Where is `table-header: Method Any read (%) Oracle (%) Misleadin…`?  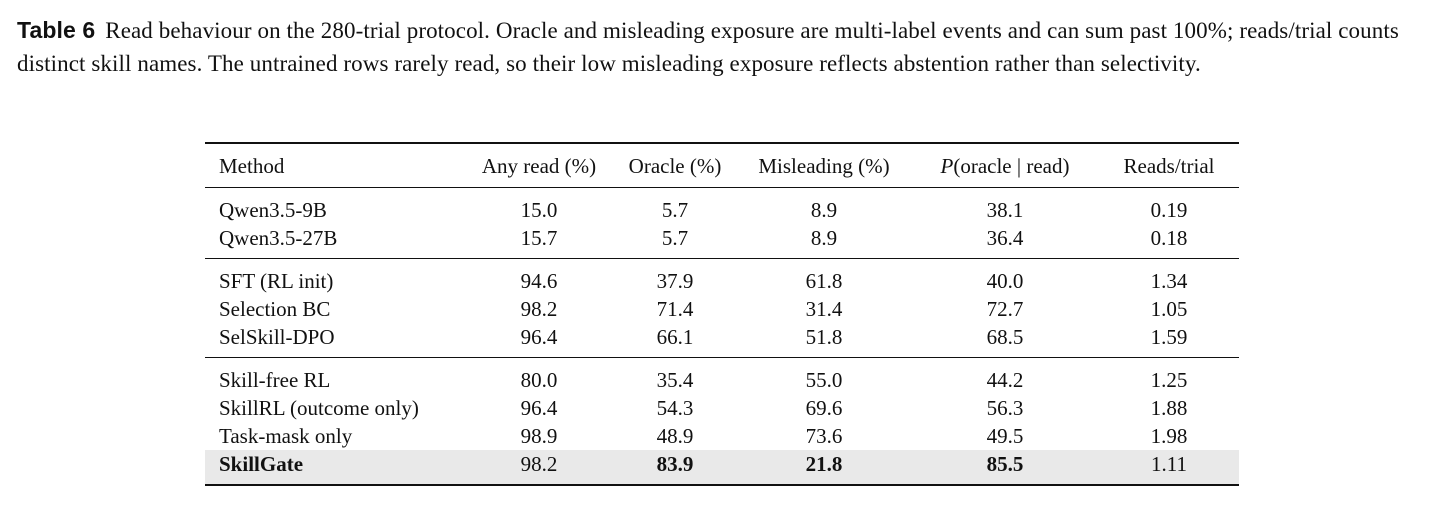
table-header: Method Any read (%) Oracle (%) Misleadin… is located at coordinates (722, 165).